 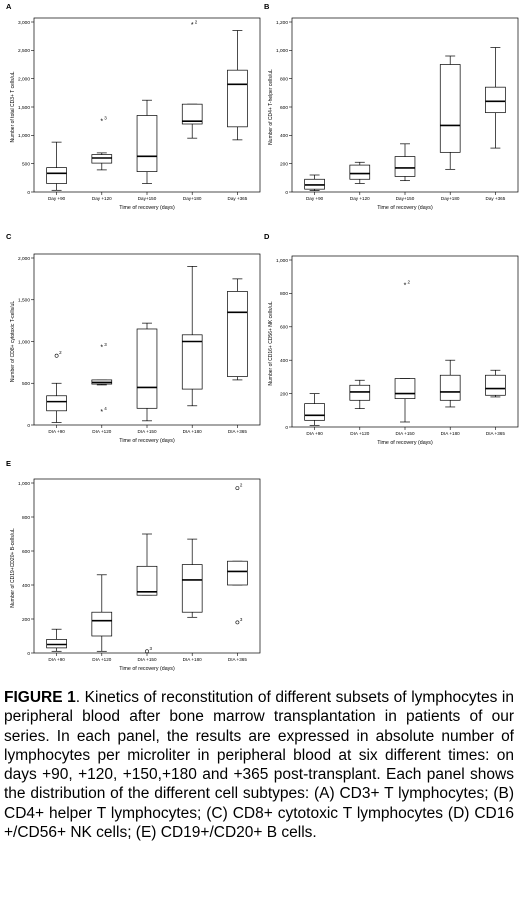 I want to click on x-tick-label: DIA +365, so click(x=495, y=433).